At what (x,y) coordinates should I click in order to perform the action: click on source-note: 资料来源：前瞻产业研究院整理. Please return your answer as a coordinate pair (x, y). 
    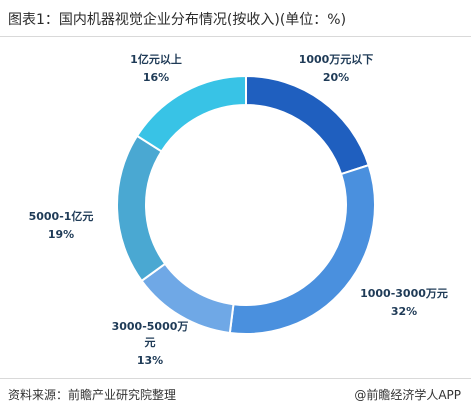
    Looking at the image, I should click on (92, 395).